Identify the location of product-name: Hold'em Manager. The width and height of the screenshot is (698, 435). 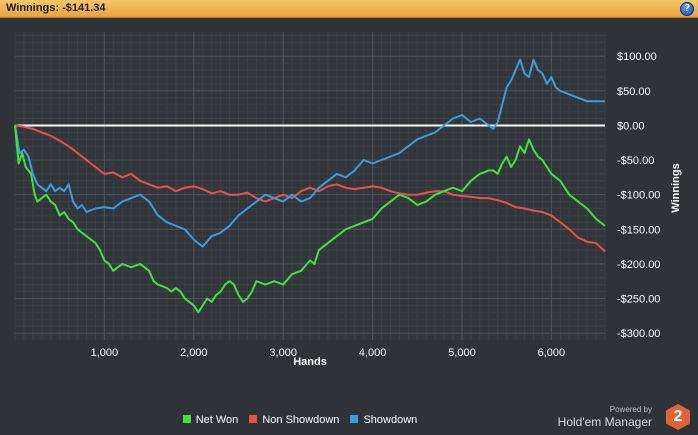
(604, 422).